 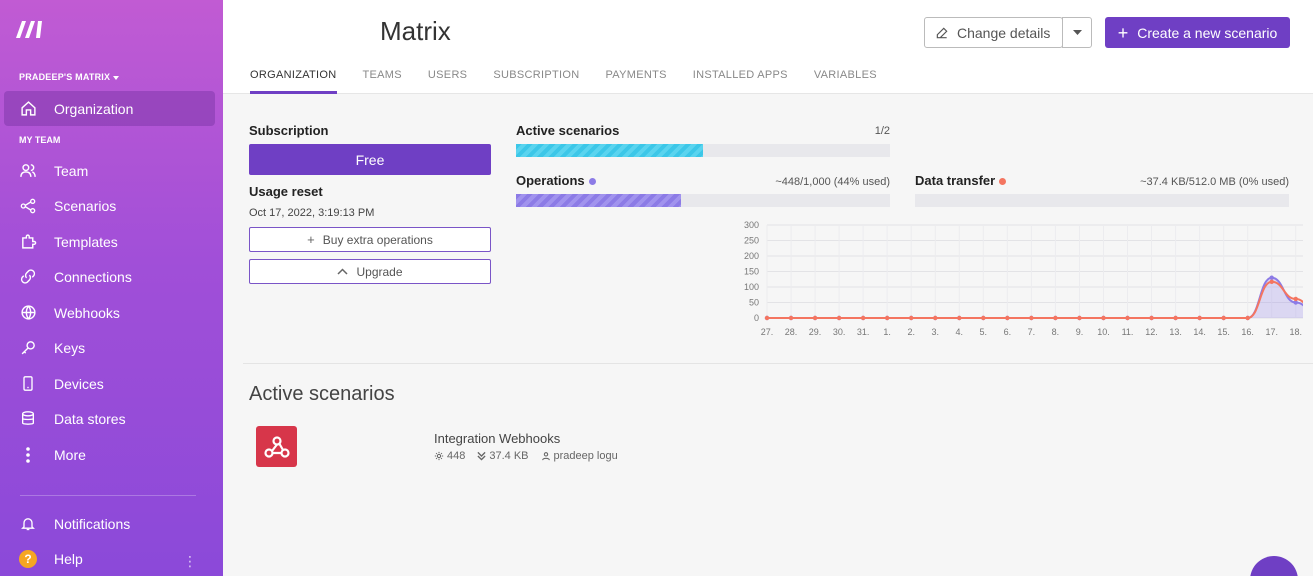 What do you see at coordinates (887, 332) in the screenshot?
I see `x-tick-label: 1.` at bounding box center [887, 332].